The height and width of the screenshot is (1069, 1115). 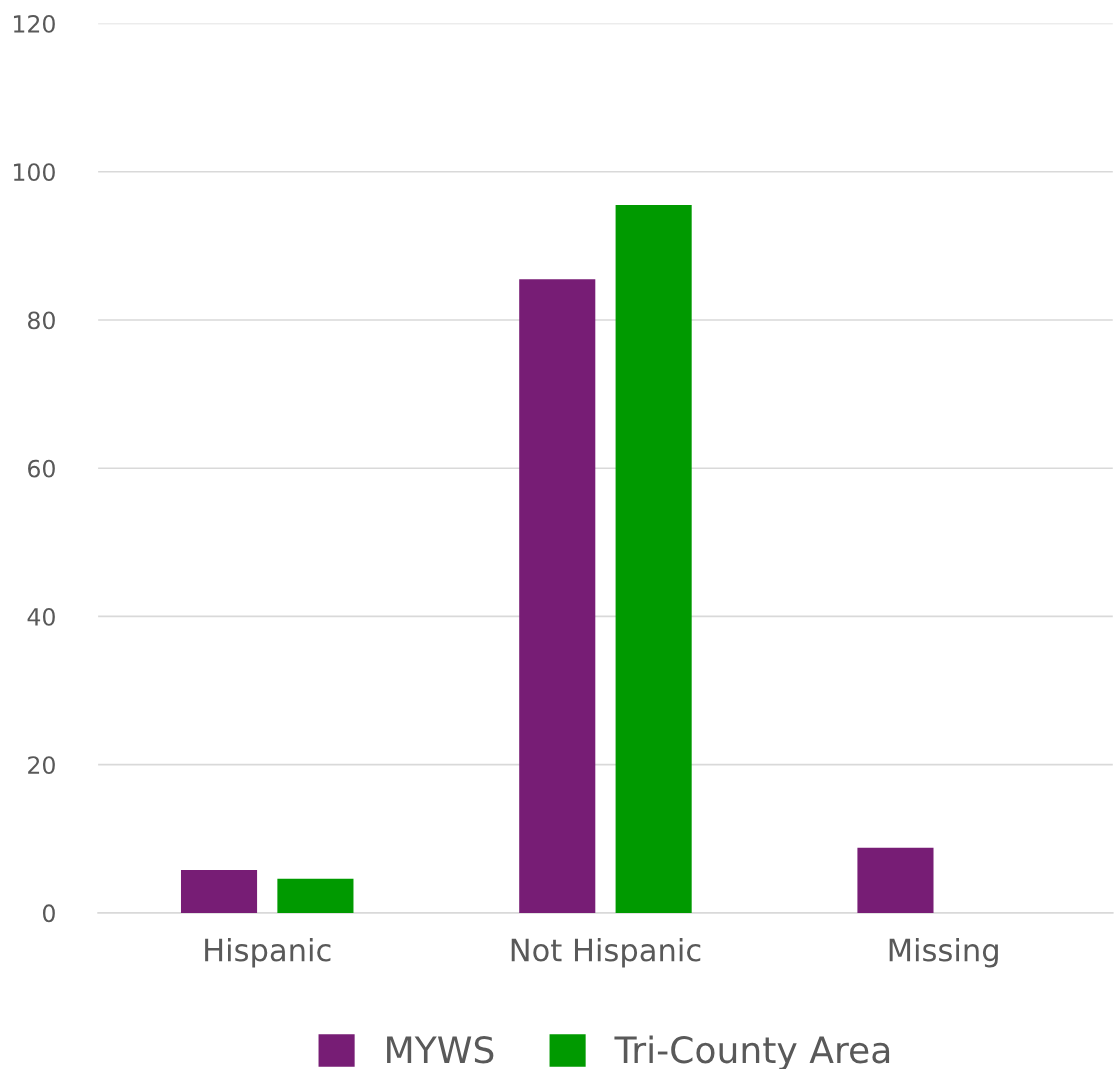 What do you see at coordinates (48, 913) in the screenshot?
I see `y-tick-label: 0` at bounding box center [48, 913].